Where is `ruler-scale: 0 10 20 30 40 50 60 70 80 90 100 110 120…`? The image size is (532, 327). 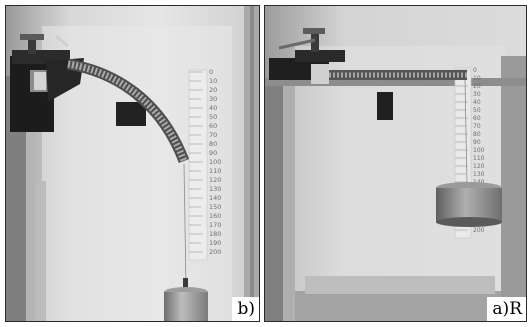
ruler-scale: 0 10 20 30 40 50 60 70 80 90 100 110 120… is located at coordinates (204, 164).